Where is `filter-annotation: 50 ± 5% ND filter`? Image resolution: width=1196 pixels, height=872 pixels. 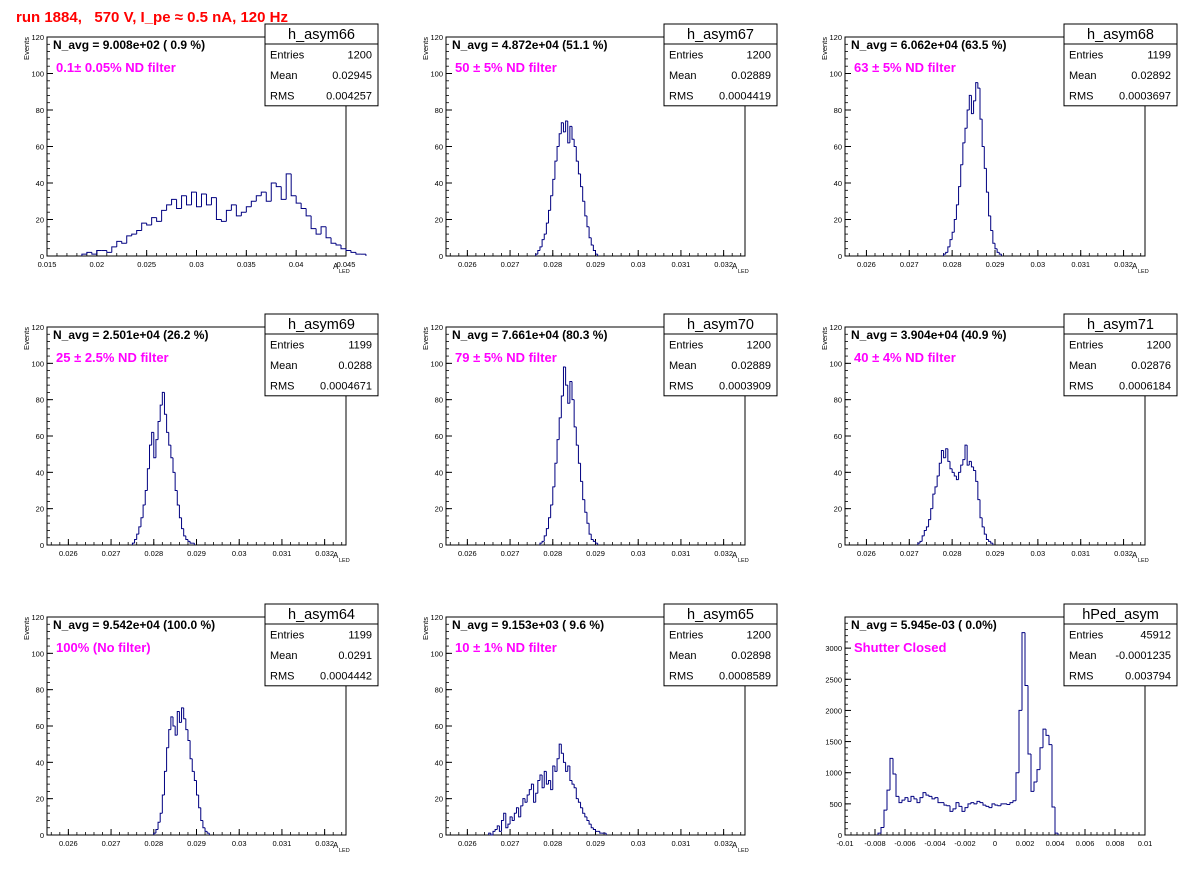 filter-annotation: 50 ± 5% ND filter is located at coordinates (506, 67).